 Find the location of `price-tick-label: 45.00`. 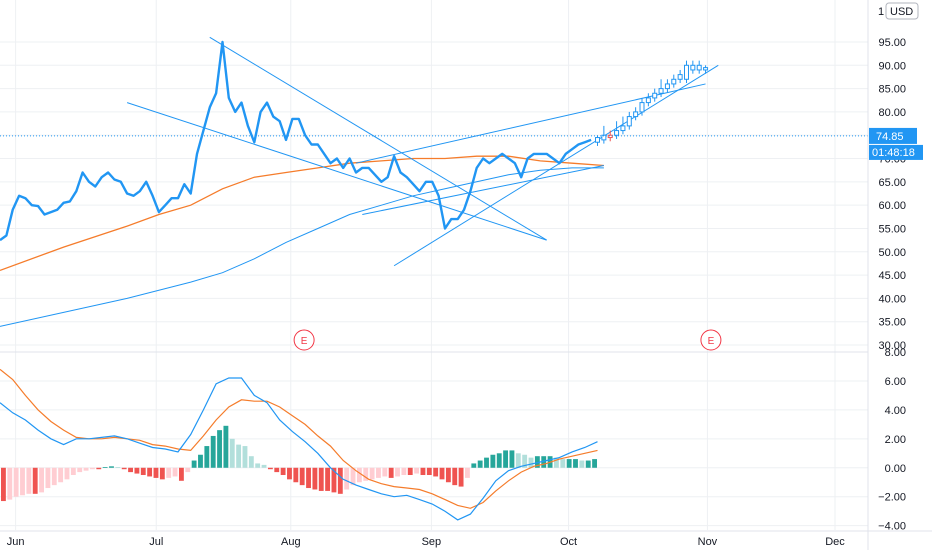

price-tick-label: 45.00 is located at coordinates (892, 276).